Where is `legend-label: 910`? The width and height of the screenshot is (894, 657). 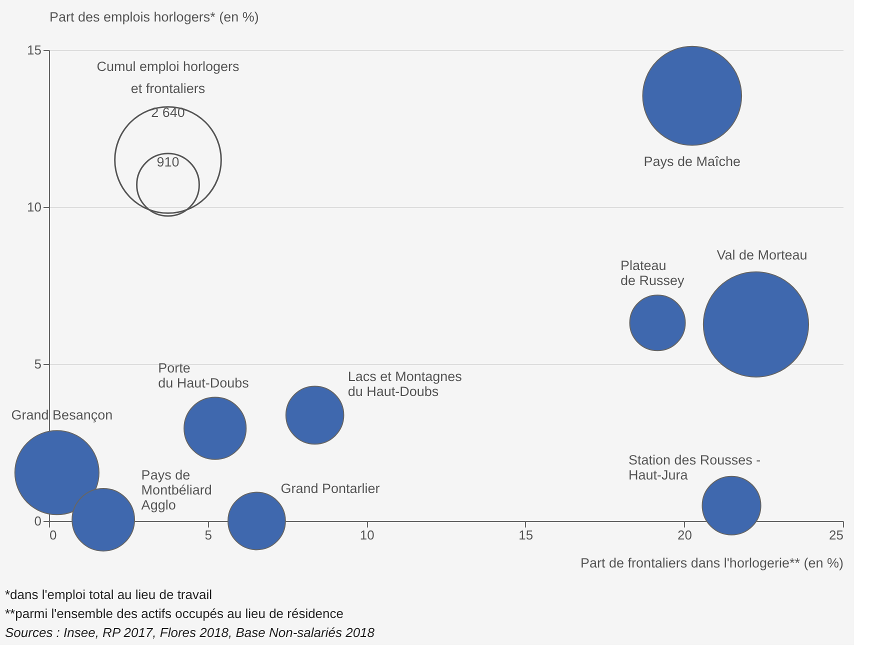
legend-label: 910 is located at coordinates (168, 162).